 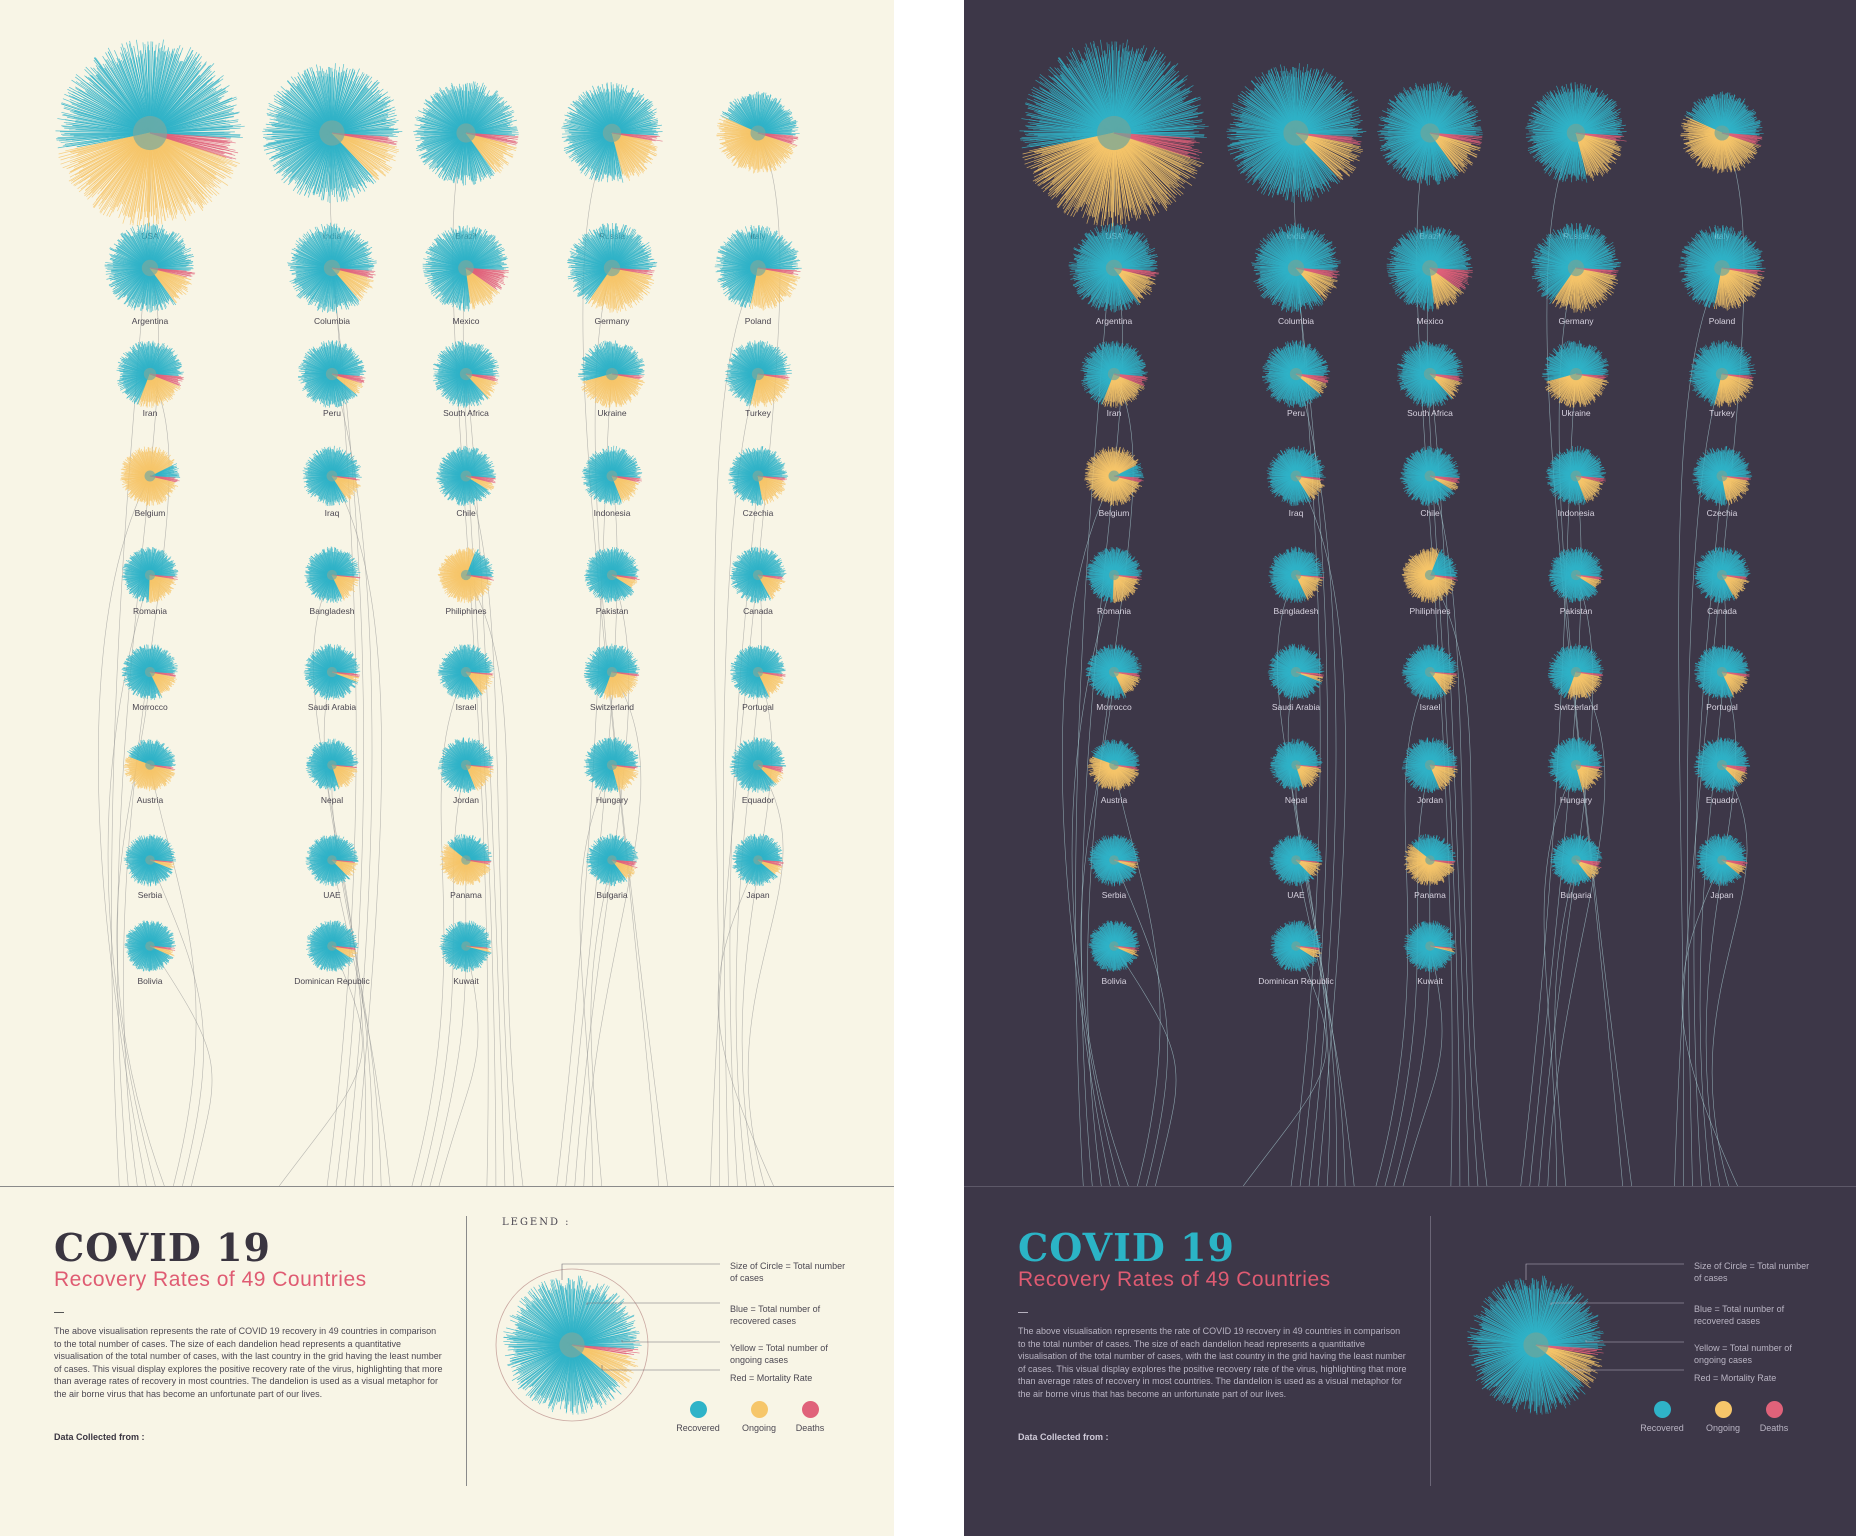 What do you see at coordinates (1443, 726) in the screenshot?
I see `stem-mexico` at bounding box center [1443, 726].